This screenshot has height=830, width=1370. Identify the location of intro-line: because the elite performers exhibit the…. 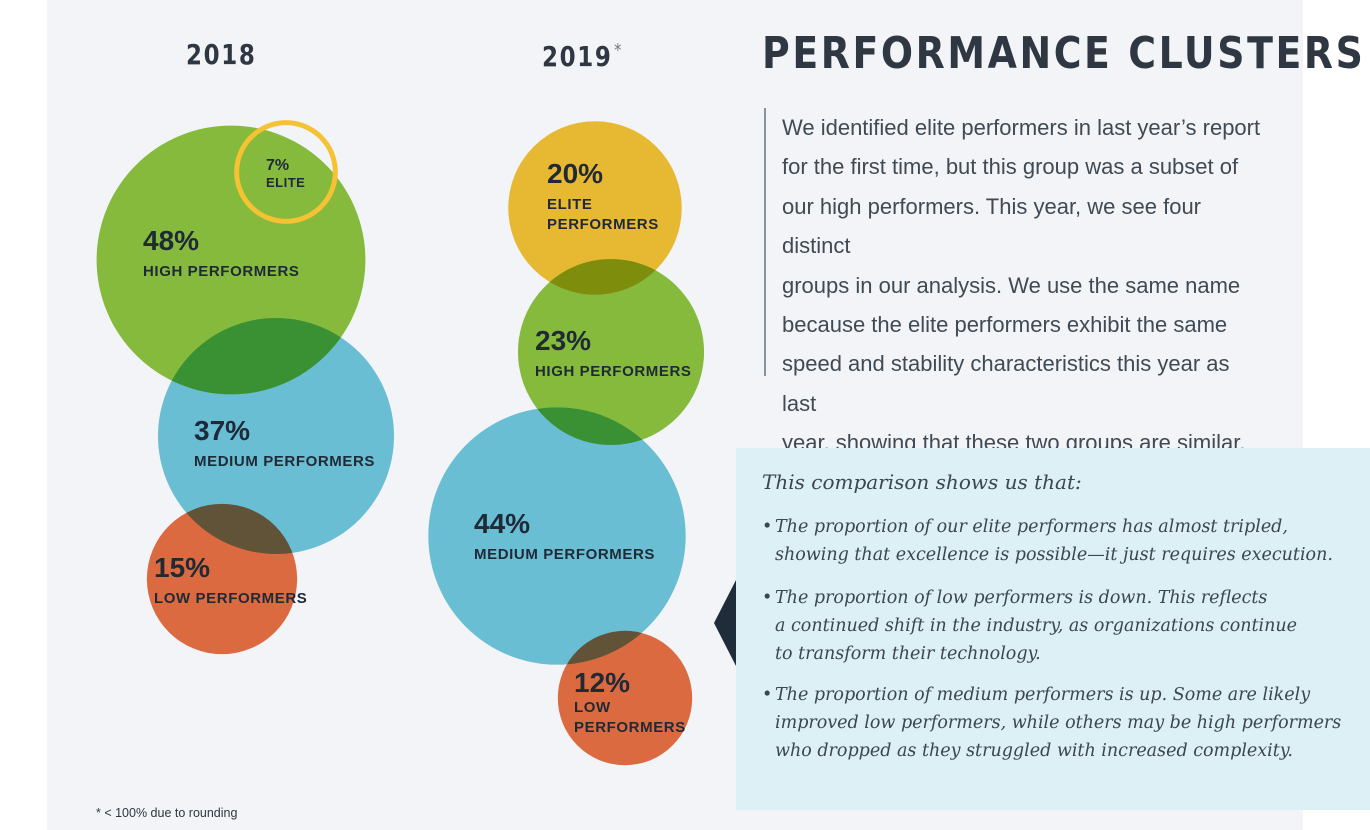
(1005, 325).